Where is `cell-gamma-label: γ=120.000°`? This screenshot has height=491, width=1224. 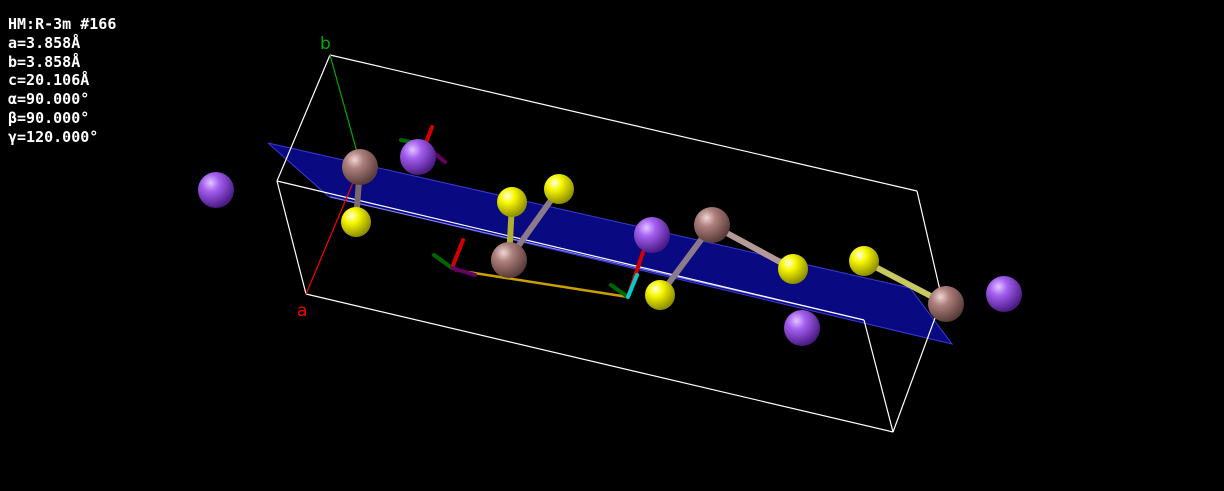
cell-gamma-label: γ=120.000° is located at coordinates (53, 136).